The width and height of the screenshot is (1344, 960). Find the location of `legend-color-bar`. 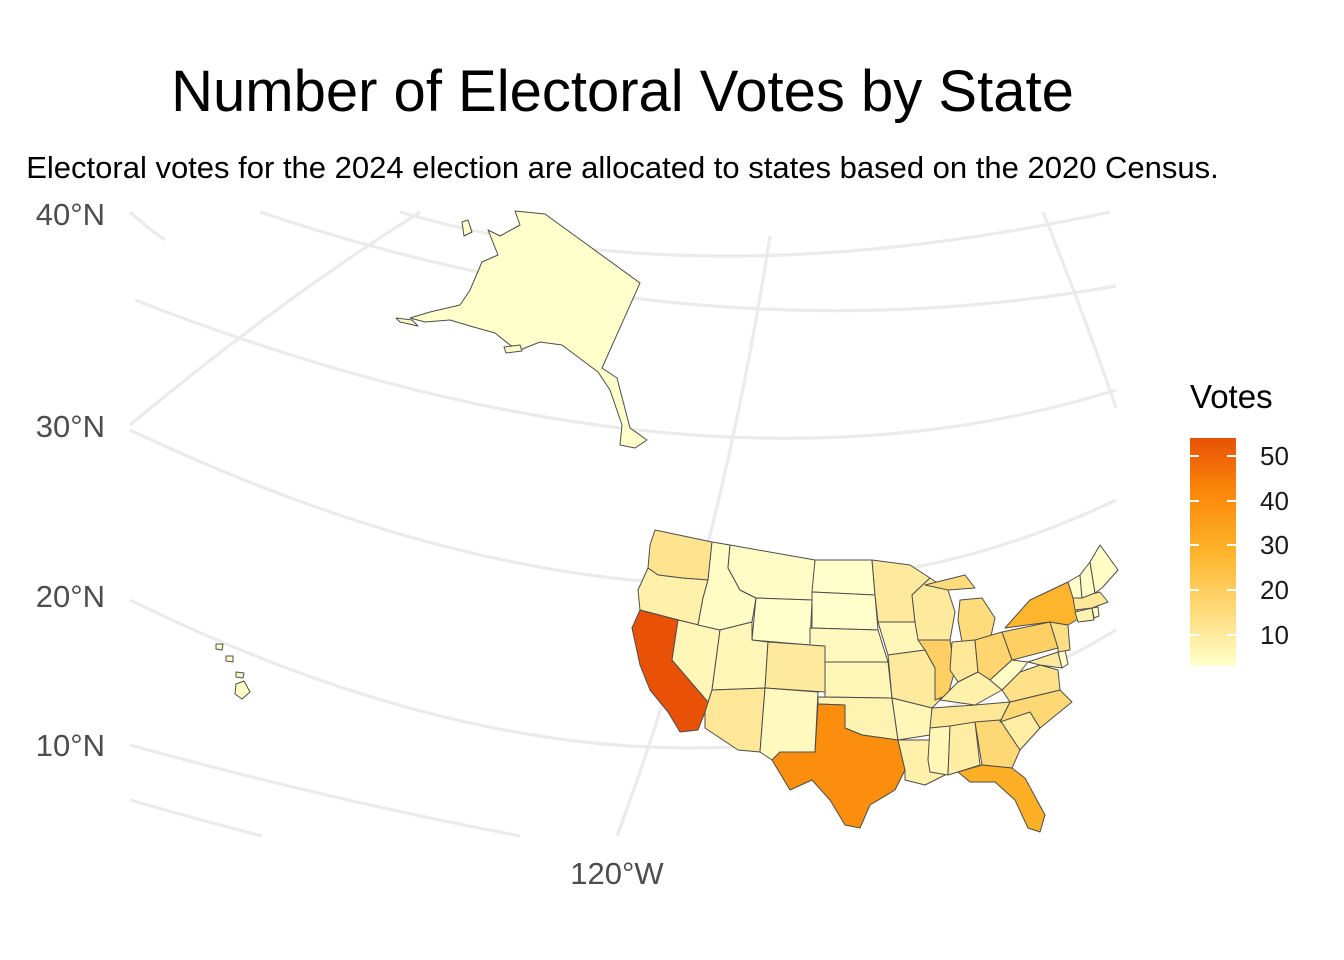

legend-color-bar is located at coordinates (1213, 552).